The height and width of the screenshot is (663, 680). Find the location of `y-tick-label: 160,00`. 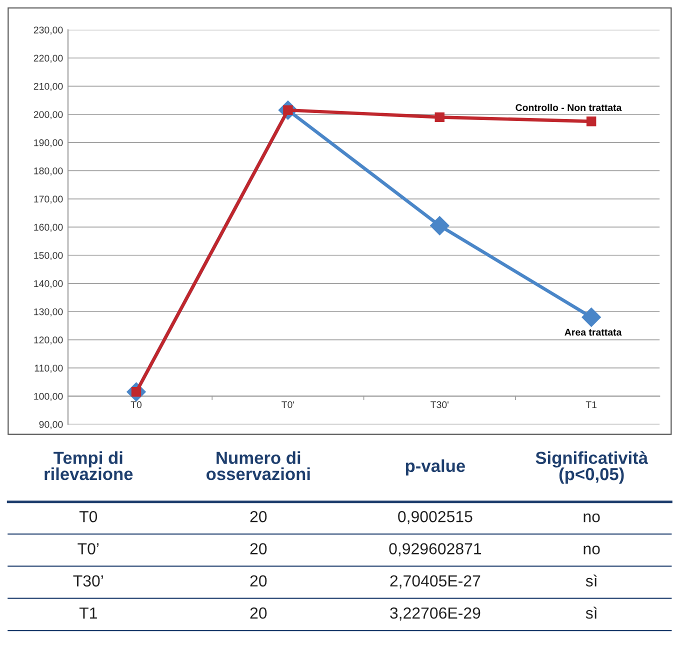

y-tick-label: 160,00 is located at coordinates (48, 228).